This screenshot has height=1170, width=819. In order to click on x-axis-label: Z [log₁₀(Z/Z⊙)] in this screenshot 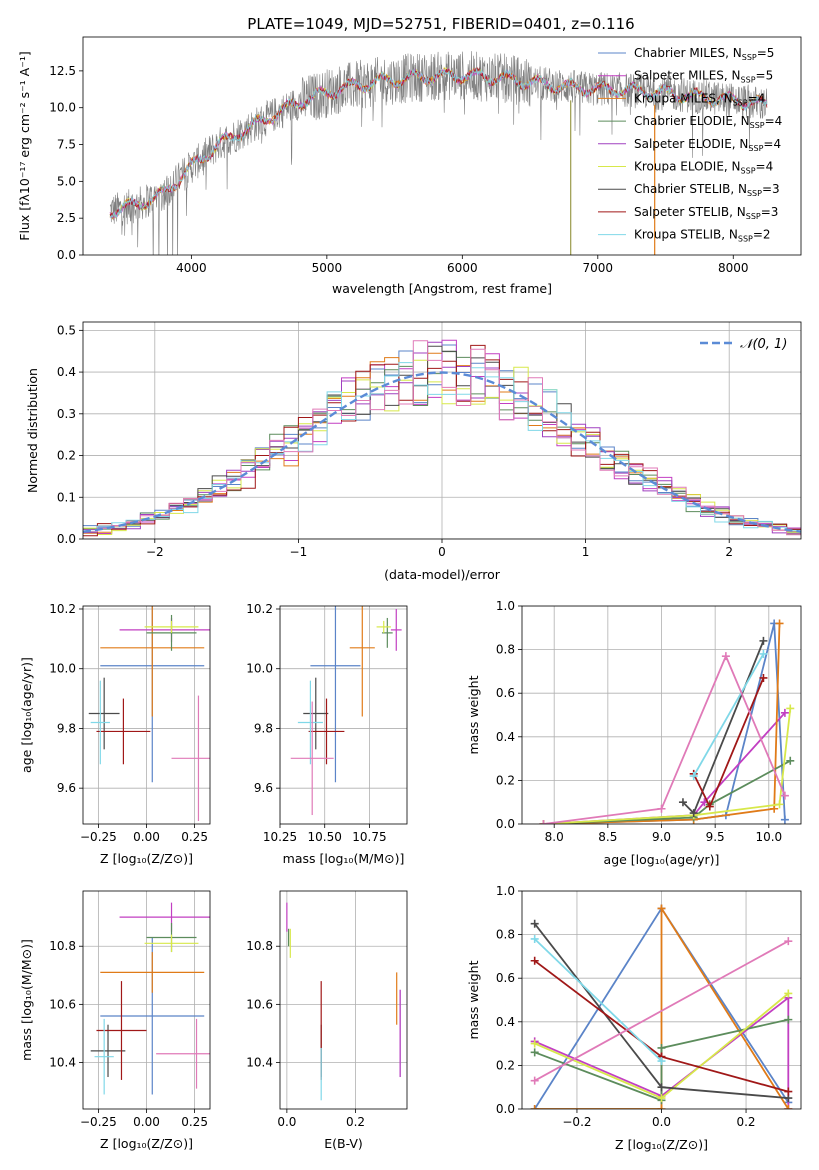, I will do `click(661, 1144)`.